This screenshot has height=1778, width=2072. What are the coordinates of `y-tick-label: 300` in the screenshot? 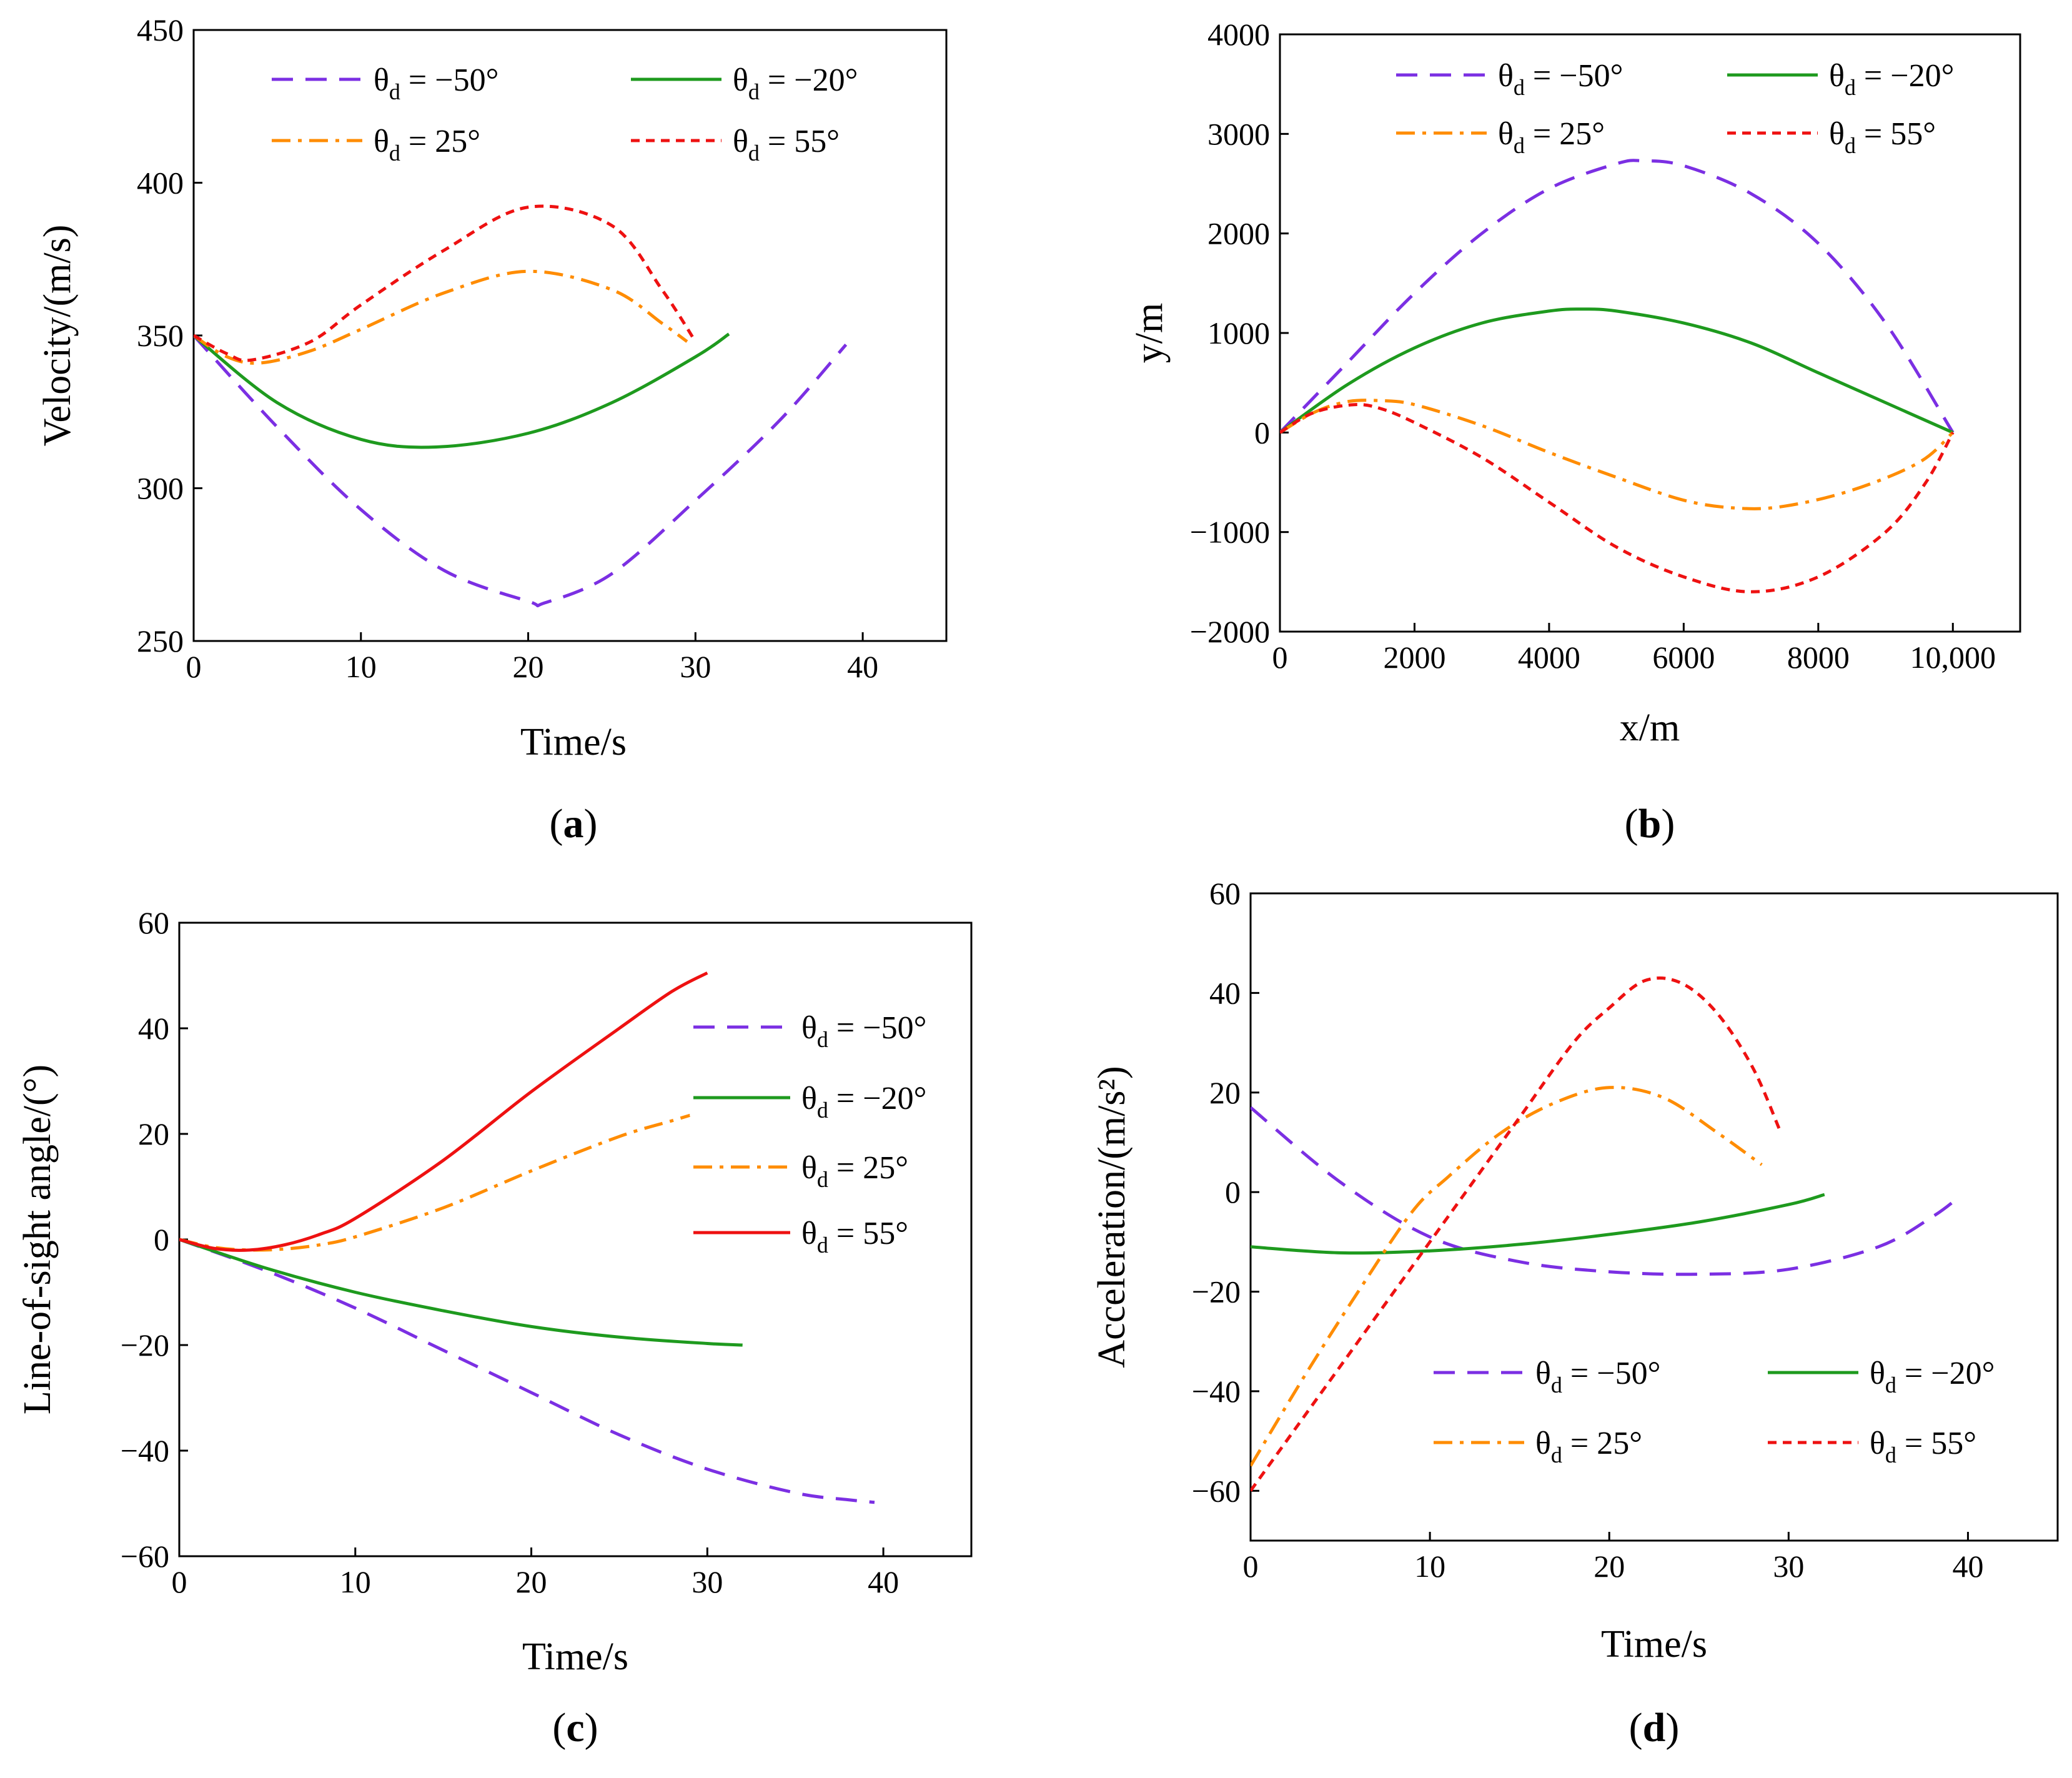 It's located at (160, 488).